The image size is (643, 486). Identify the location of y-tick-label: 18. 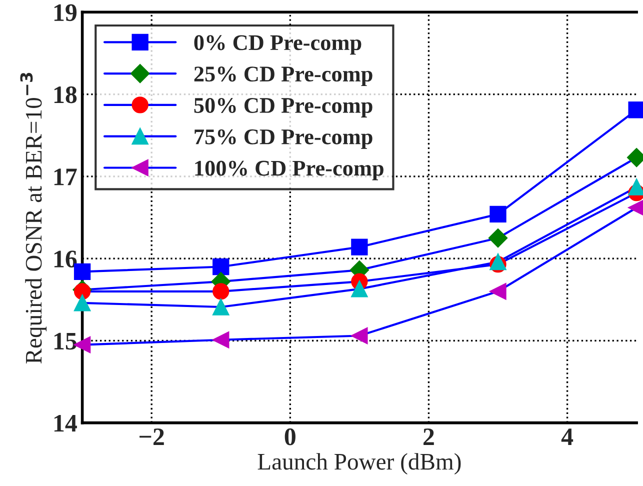
(65, 95).